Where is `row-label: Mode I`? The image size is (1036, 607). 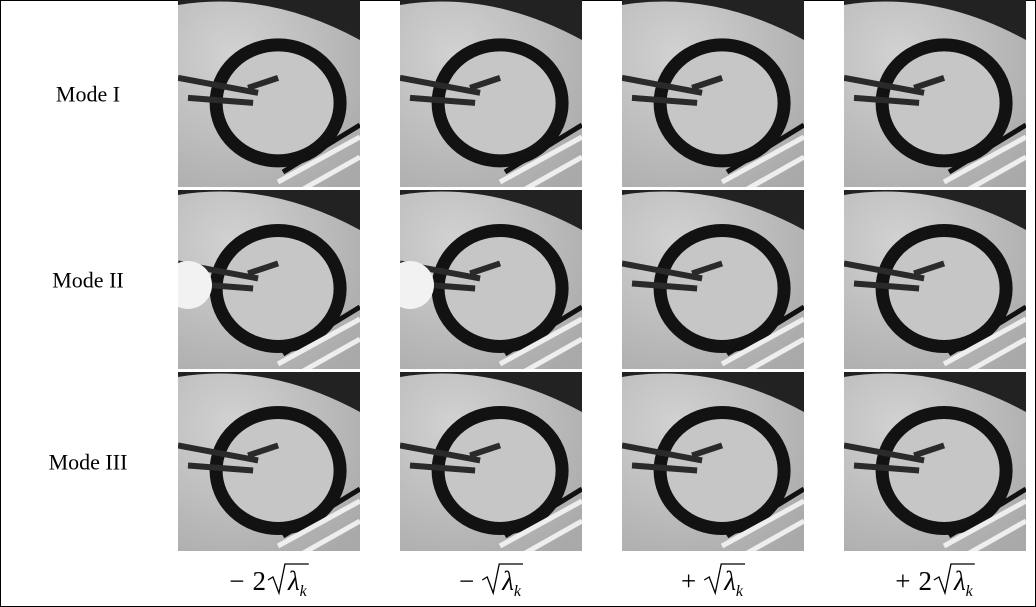 row-label: Mode I is located at coordinates (88, 94).